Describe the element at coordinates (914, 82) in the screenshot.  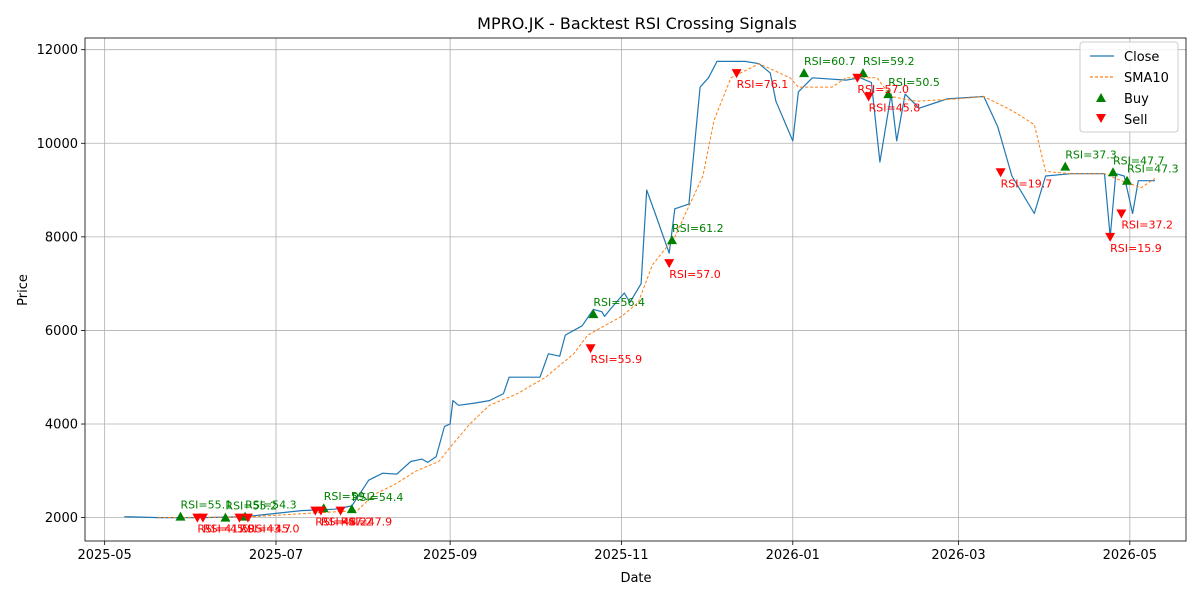
I see `buy-signal-label: RSI=50.5` at that location.